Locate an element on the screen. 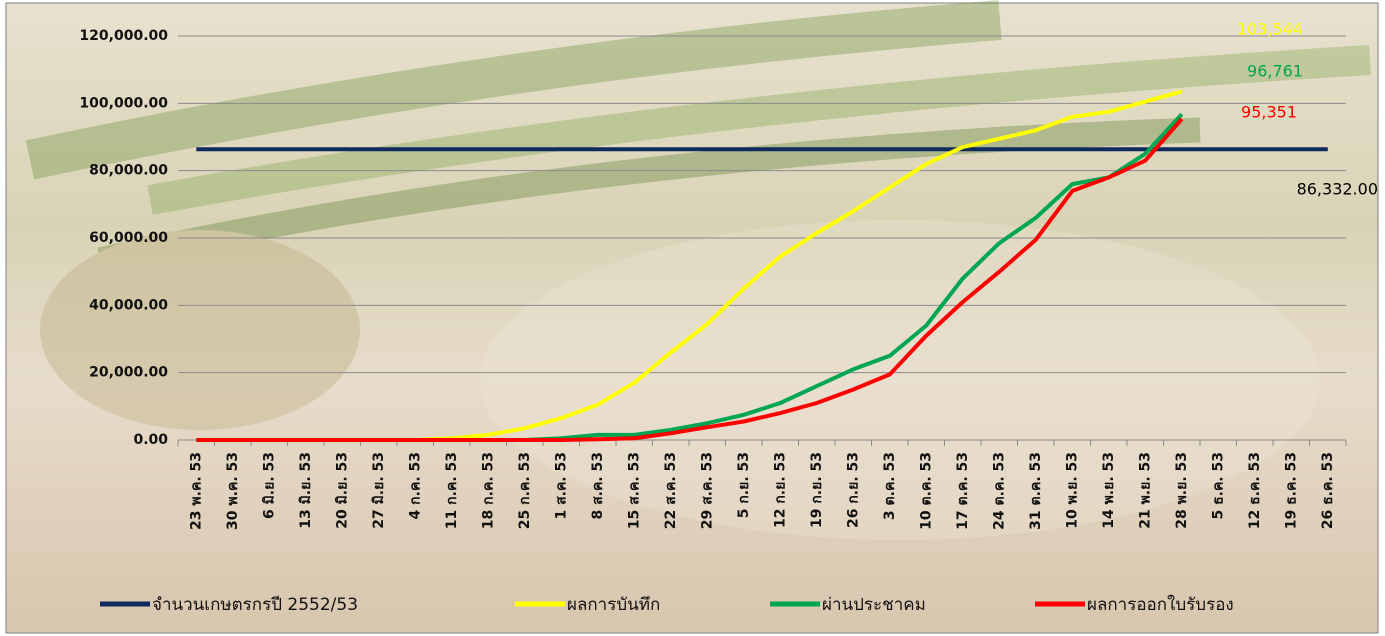  data-label: 86,332.00 is located at coordinates (1337, 189).